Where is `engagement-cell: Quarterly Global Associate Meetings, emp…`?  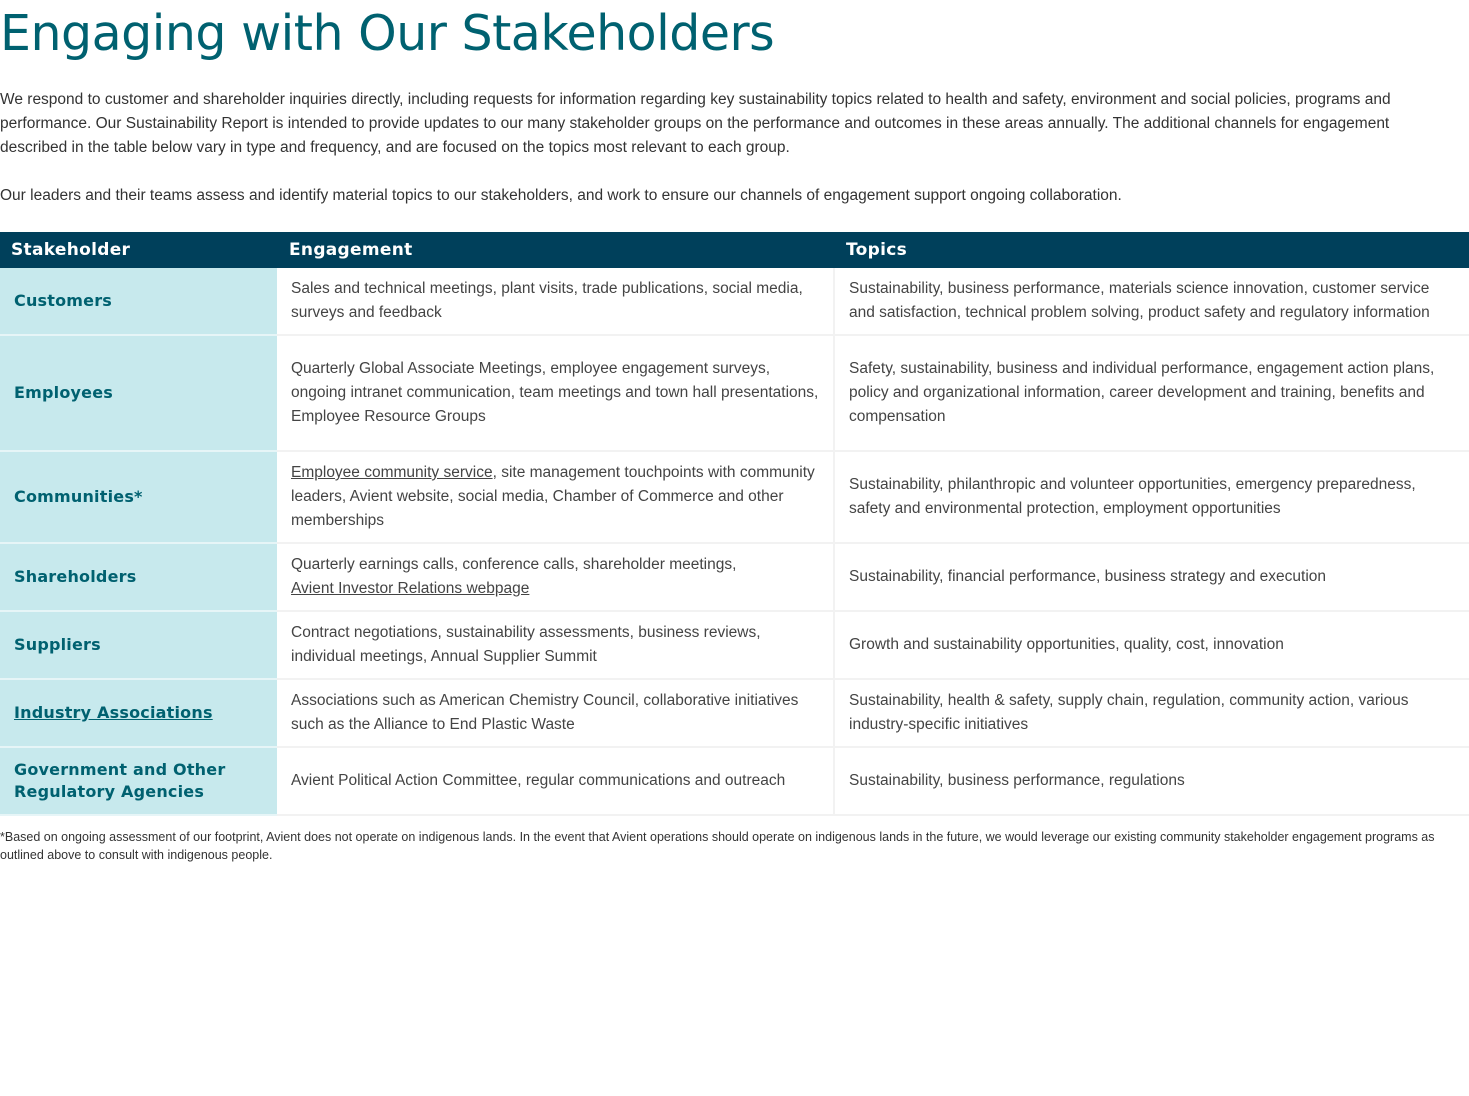
engagement-cell: Quarterly Global Associate Meetings, emp… is located at coordinates (556, 393).